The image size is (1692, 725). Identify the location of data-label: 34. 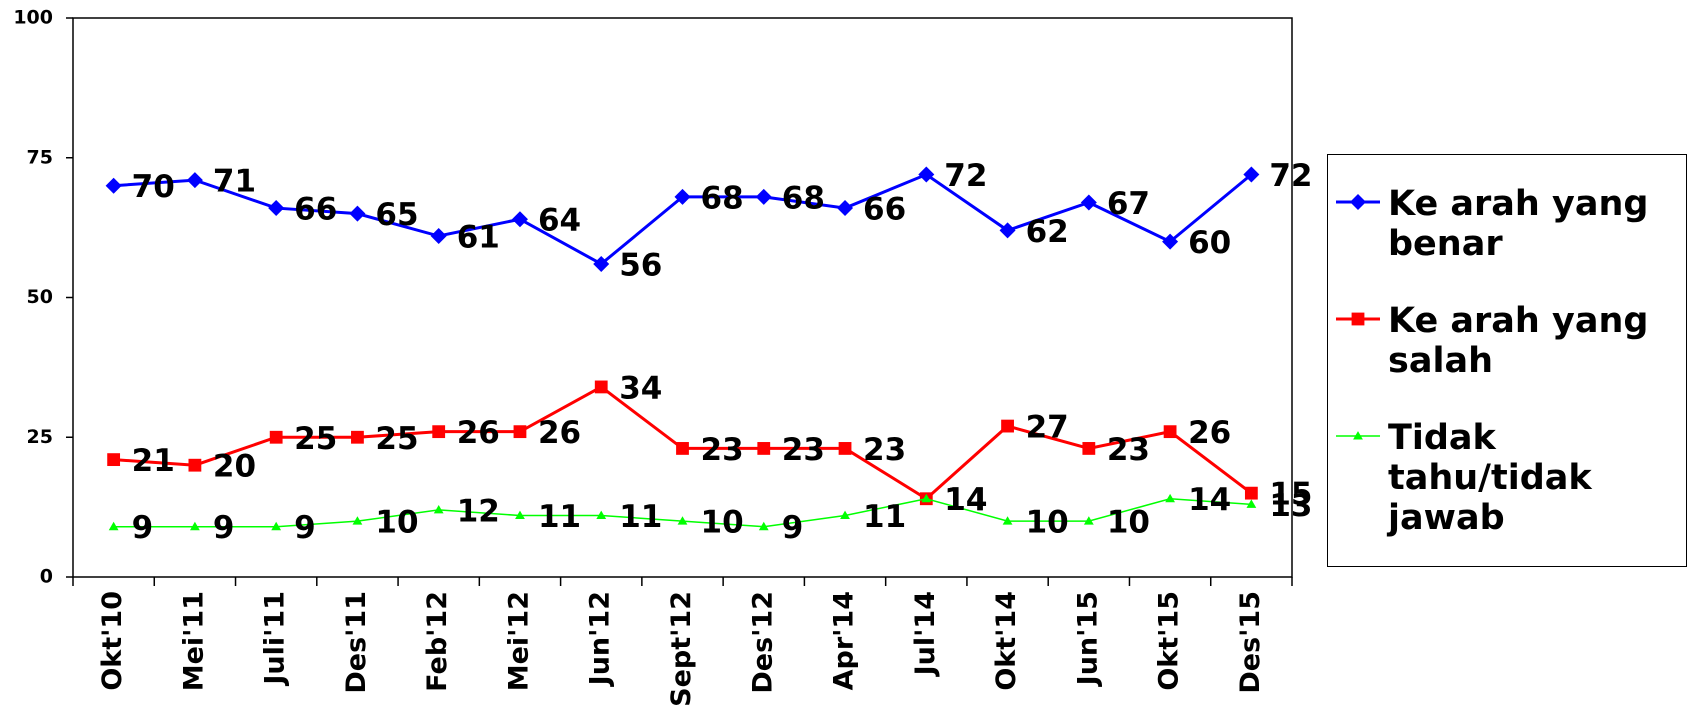
(640, 388).